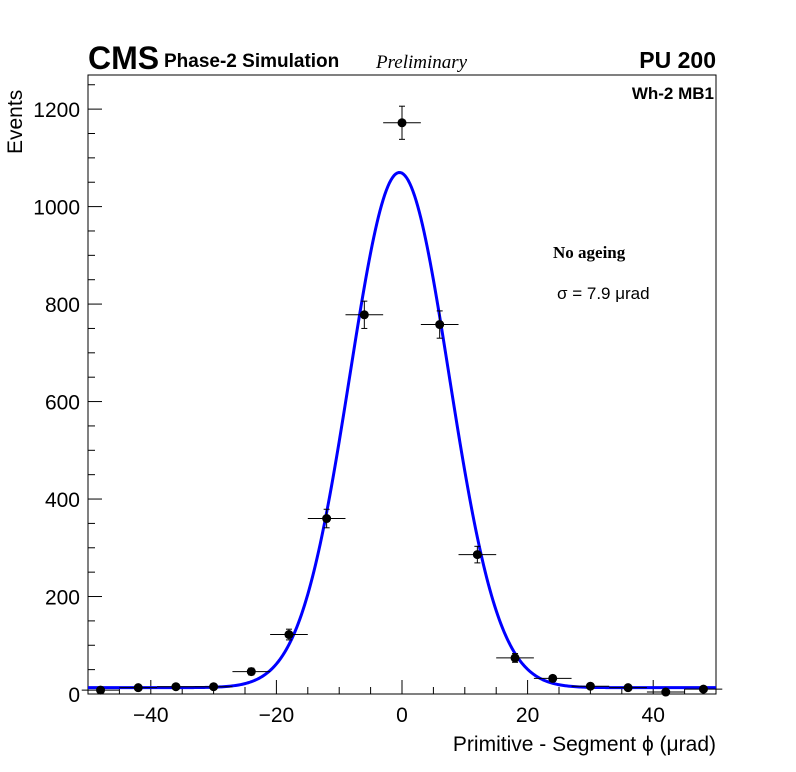 The image size is (796, 772). Describe the element at coordinates (672, 93) in the screenshot. I see `chamber-label: Wh-2 MB1` at that location.